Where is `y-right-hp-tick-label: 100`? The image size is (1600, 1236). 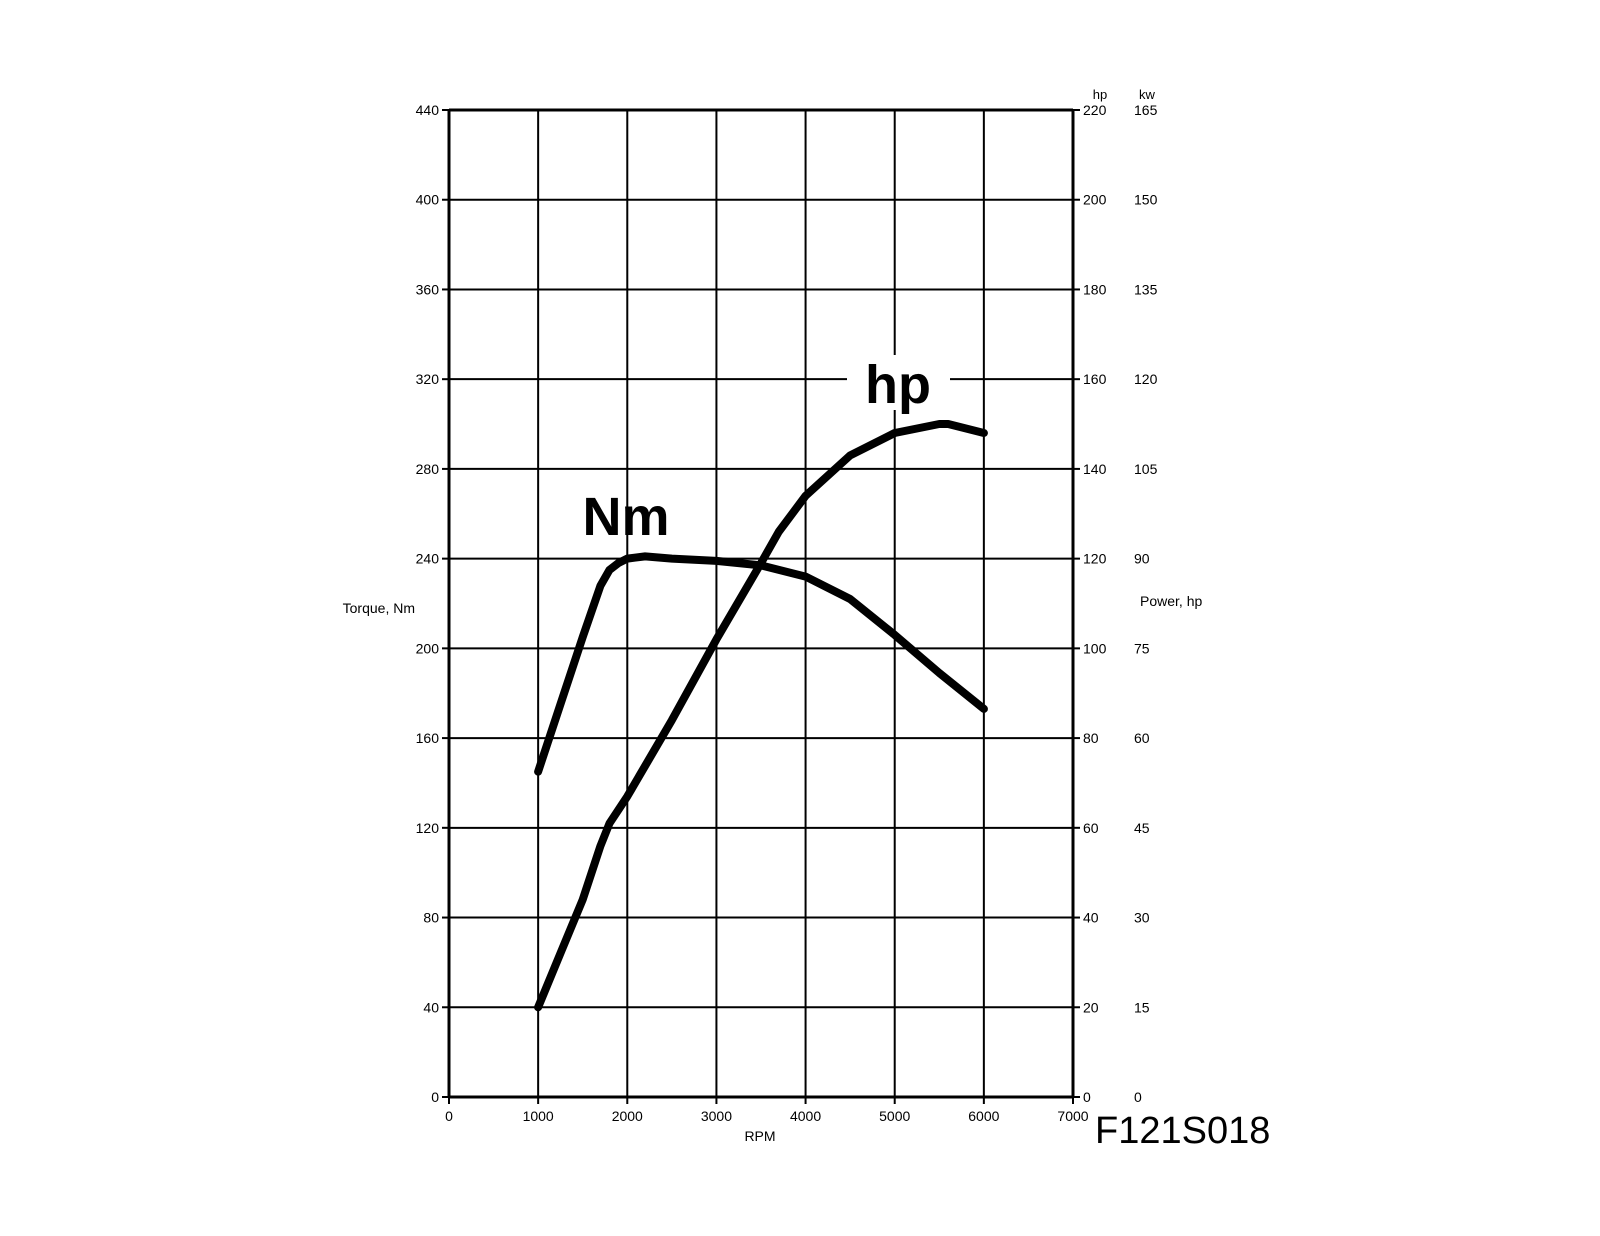
y-right-hp-tick-label: 100 is located at coordinates (1095, 648).